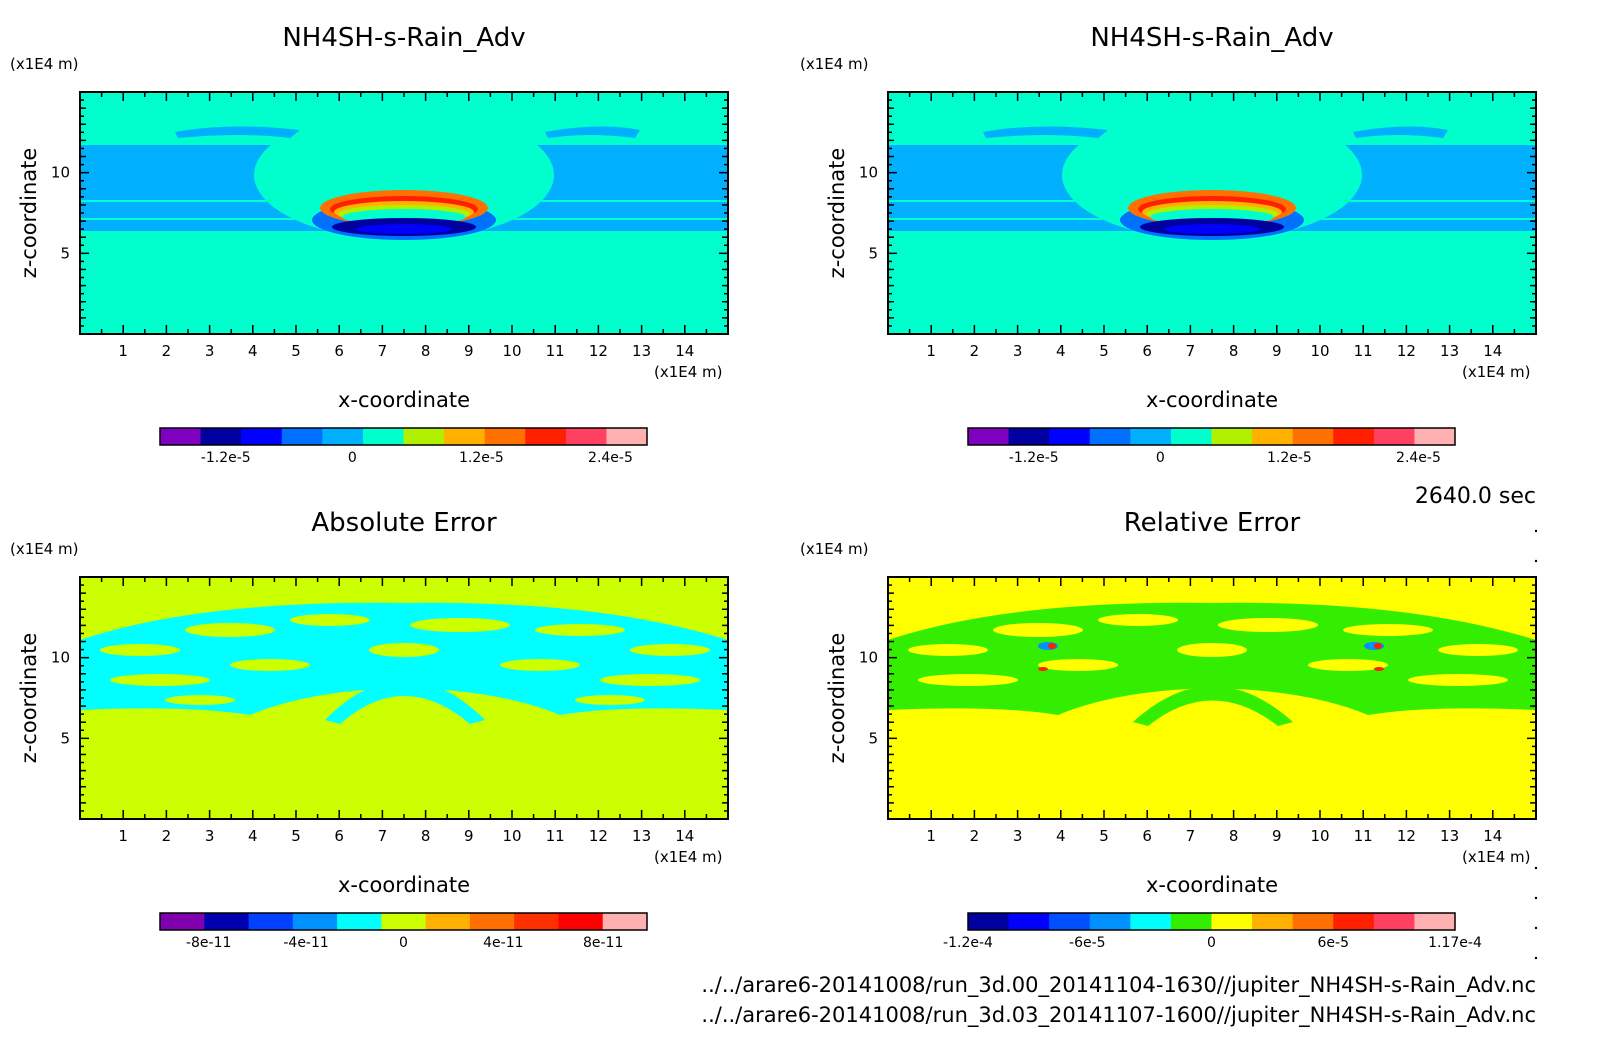 The image size is (1604, 1054). What do you see at coordinates (405, 702) in the screenshot?
I see `error-arch` at bounding box center [405, 702].